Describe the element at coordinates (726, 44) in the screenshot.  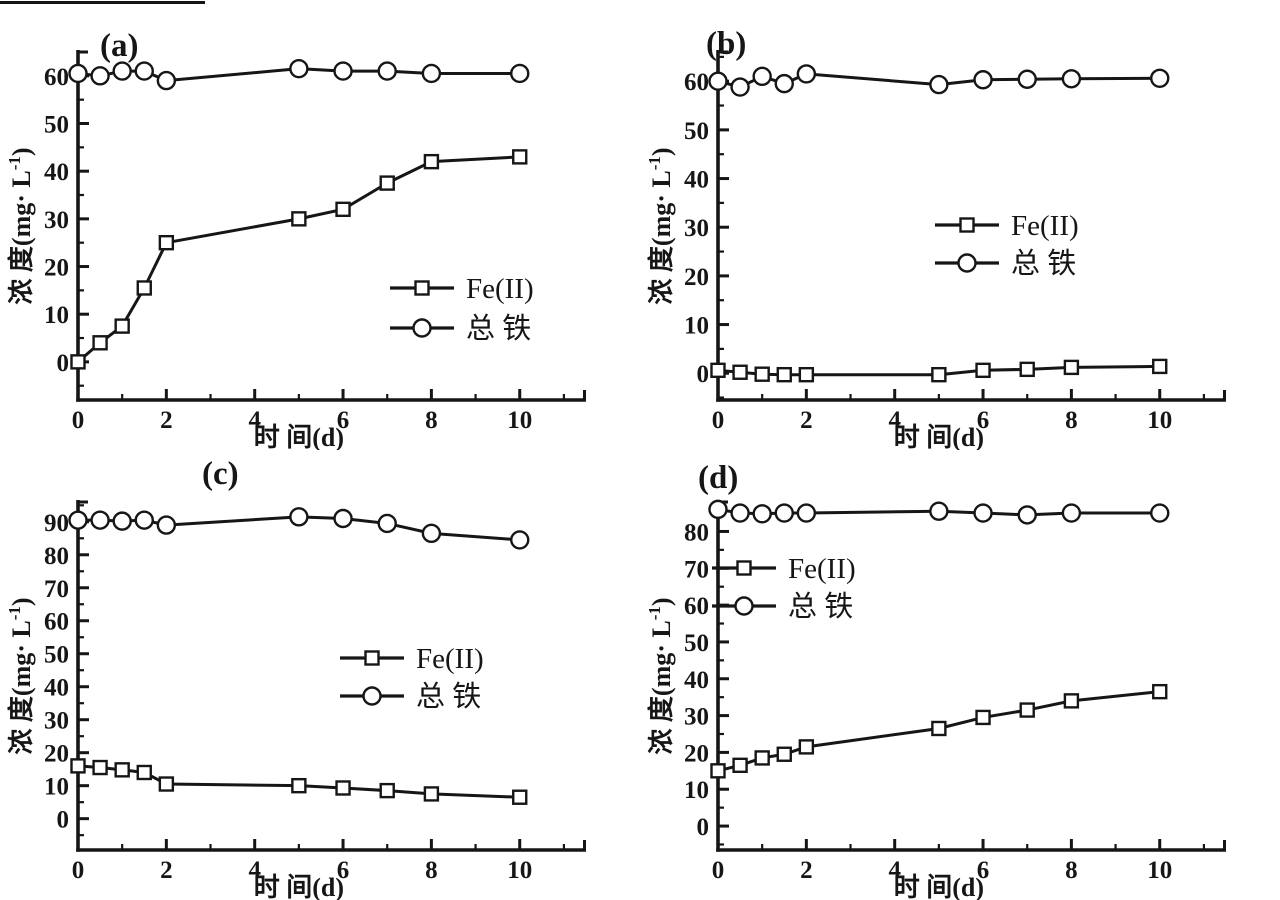
I see `panel-label: (b)` at that location.